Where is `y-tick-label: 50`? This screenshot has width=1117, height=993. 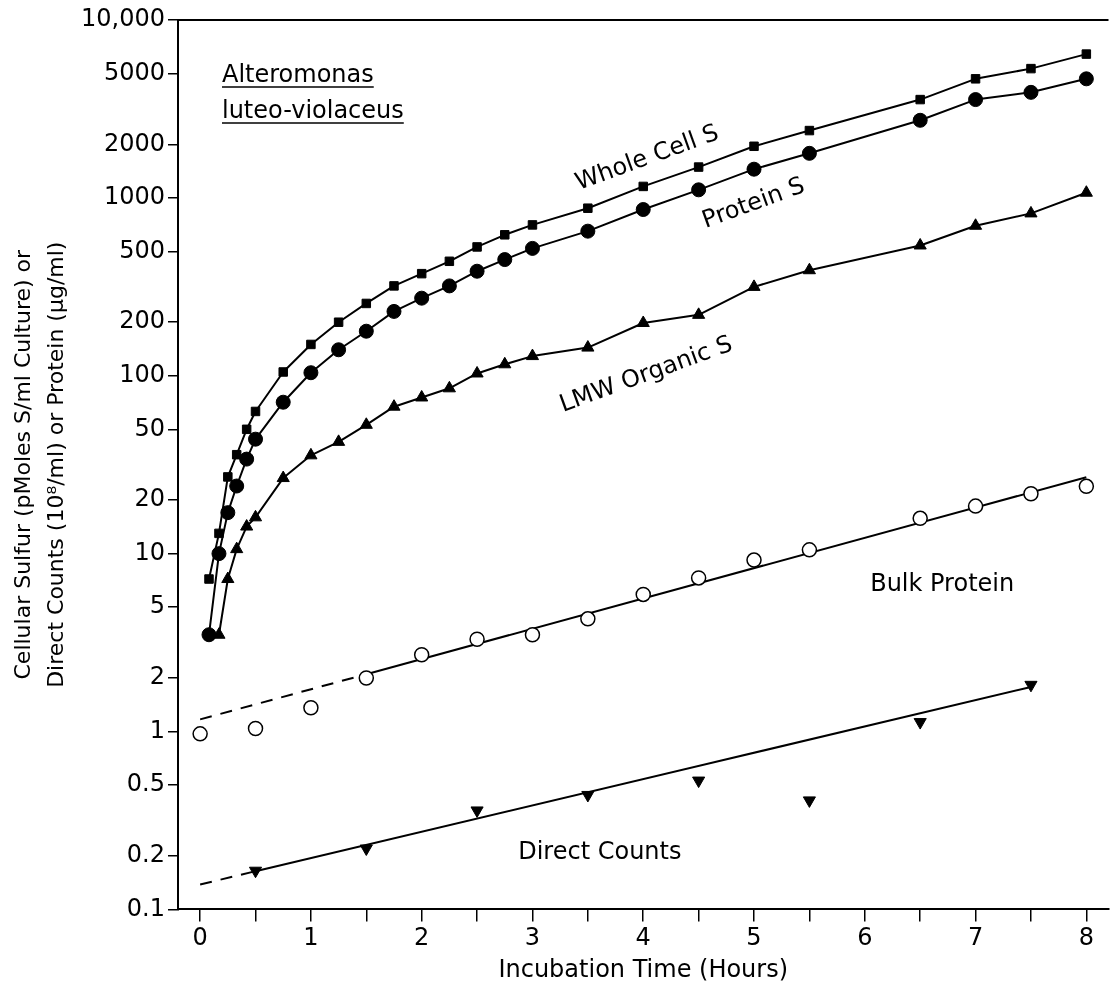
y-tick-label: 50 is located at coordinates (149, 427).